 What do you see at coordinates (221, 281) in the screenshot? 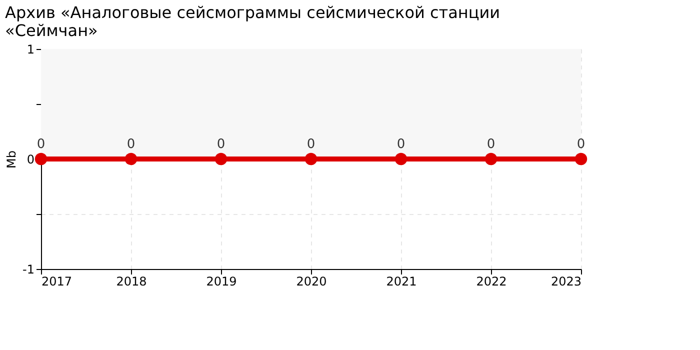
I see `x-tick-label: 2019` at bounding box center [221, 281].